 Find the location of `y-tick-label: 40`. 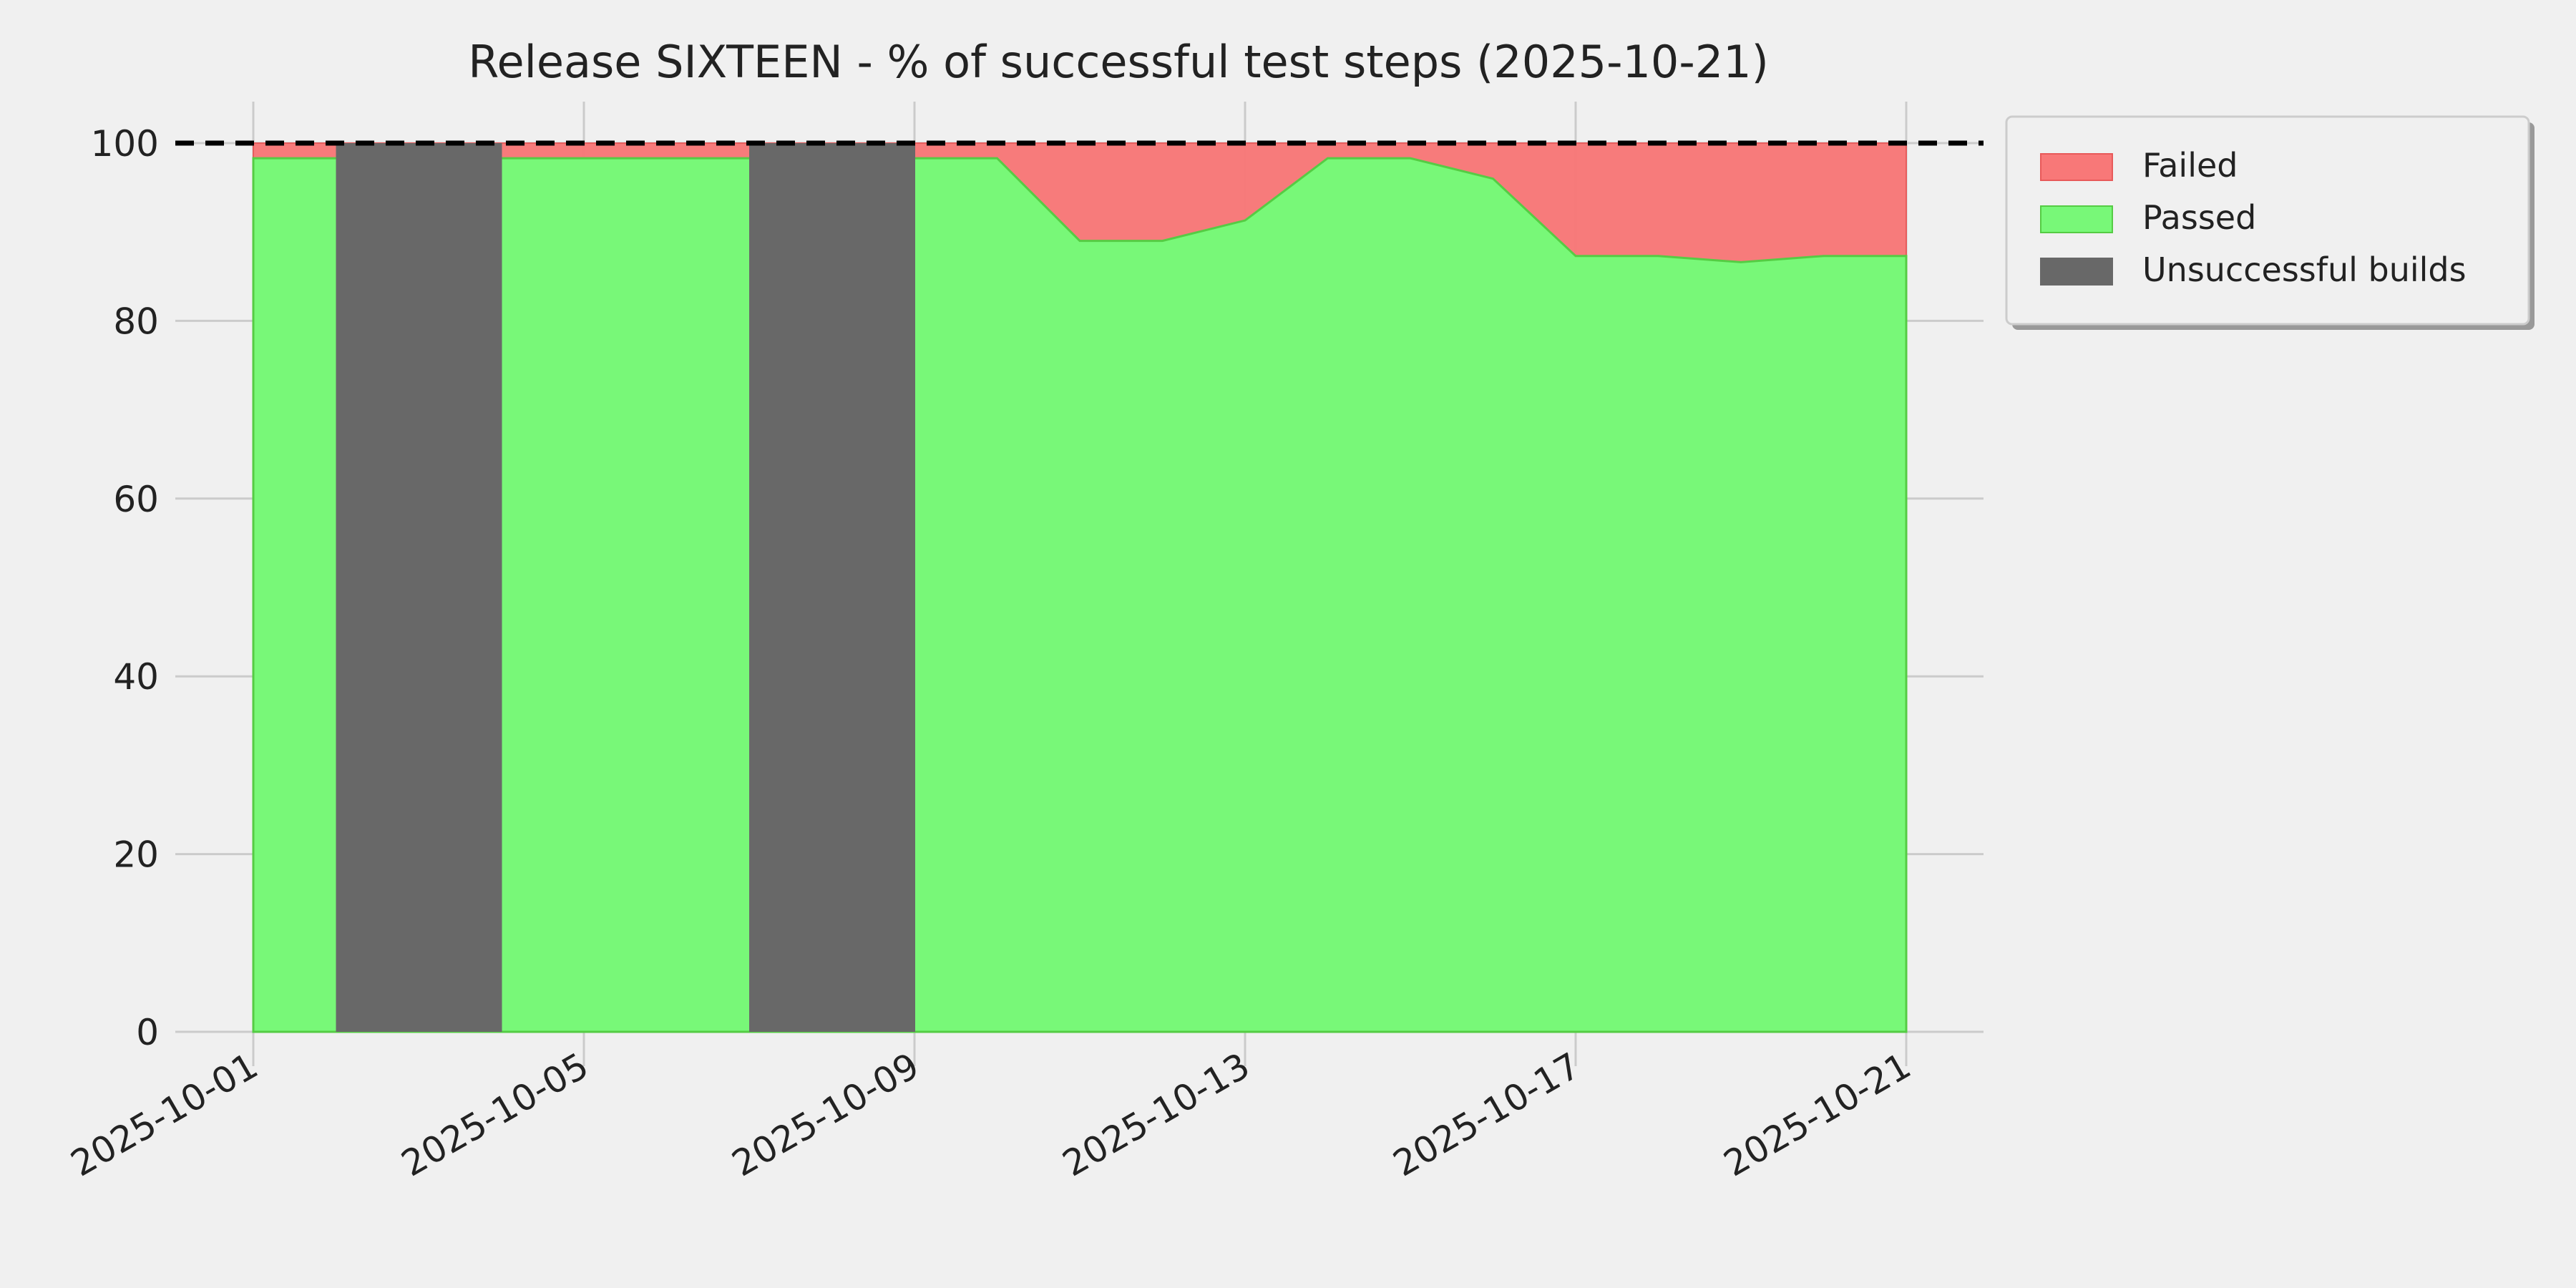

y-tick-label: 40 is located at coordinates (136, 677).